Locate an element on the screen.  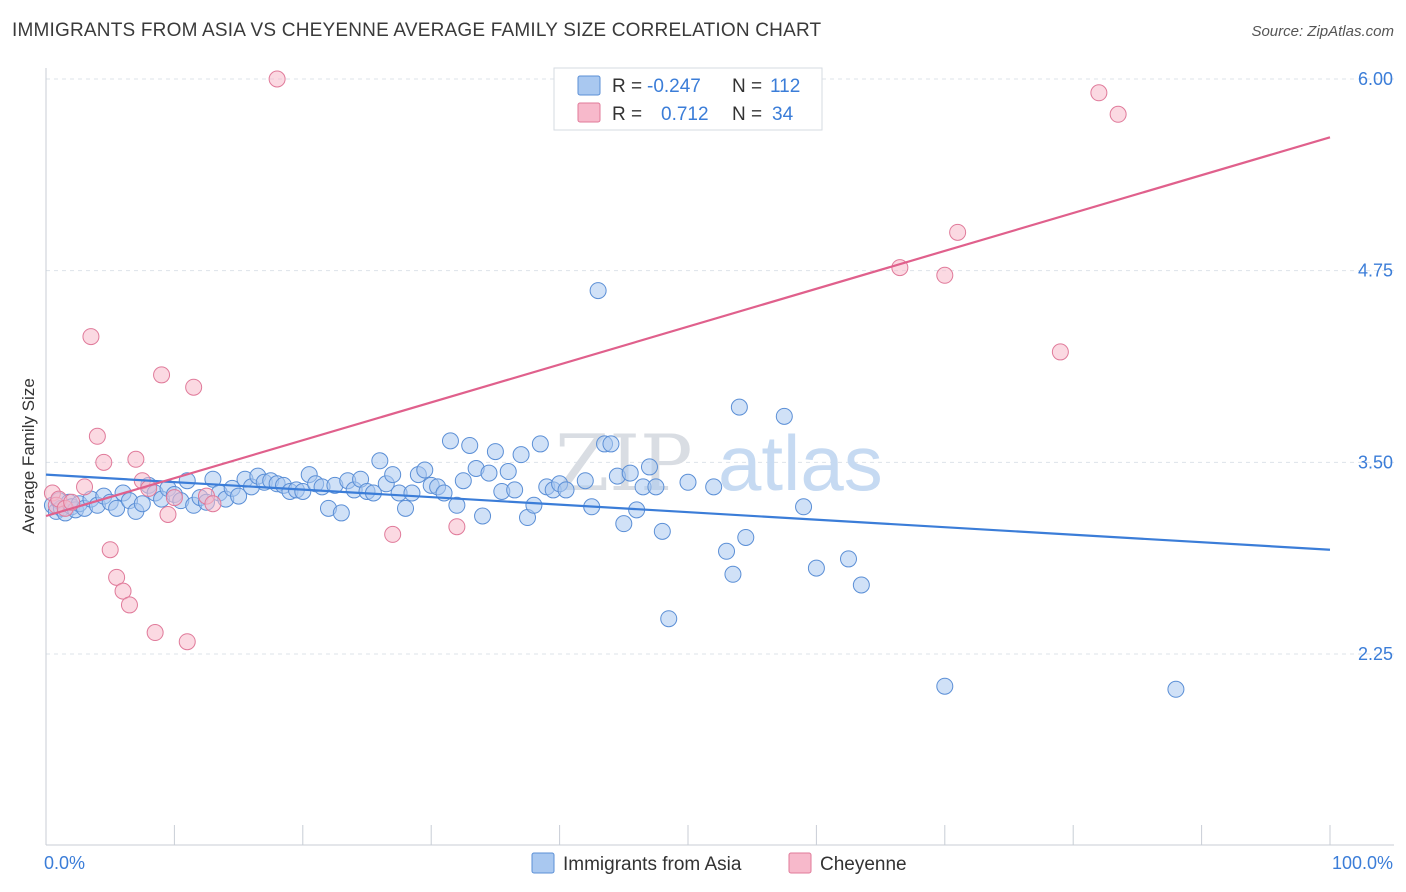
legend-n-value-2: 34 is located at coordinates (783, 114).